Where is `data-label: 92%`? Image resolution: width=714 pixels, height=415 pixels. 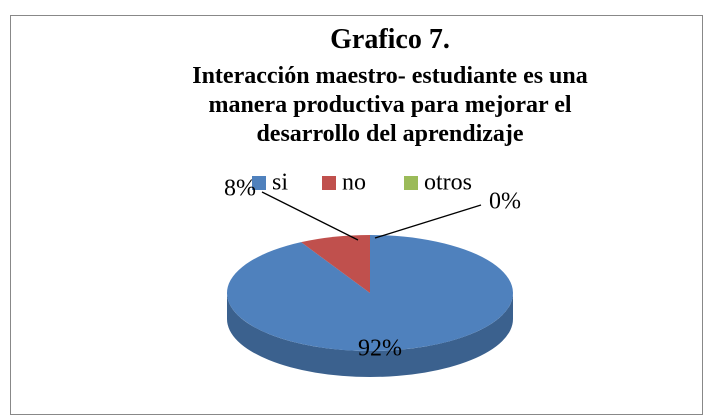
data-label: 92% is located at coordinates (380, 349).